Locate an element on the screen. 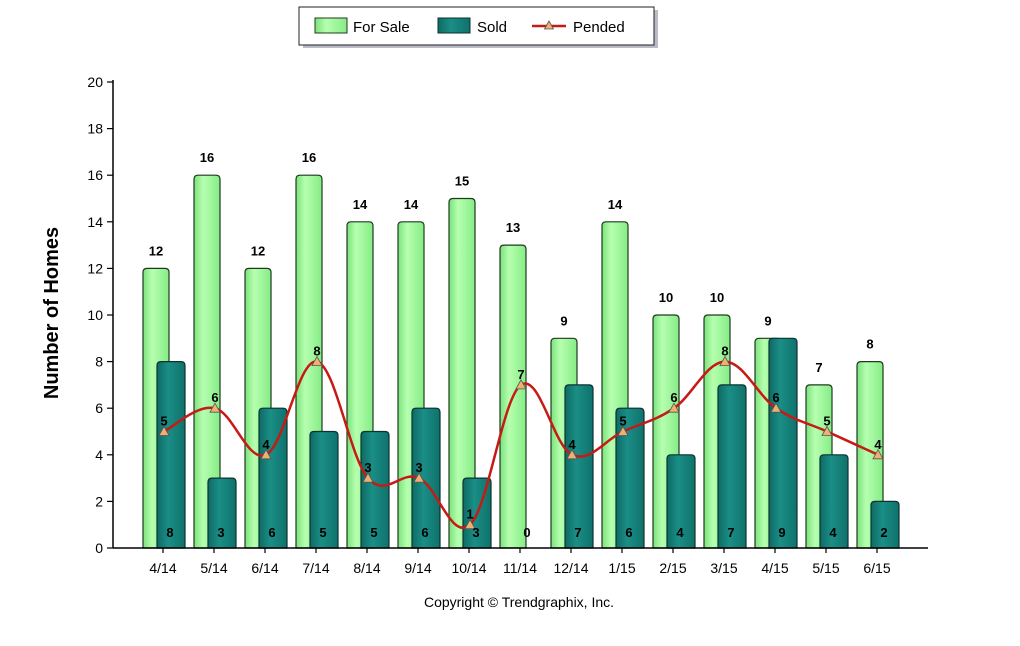 The height and width of the screenshot is (646, 1020). data-label-sold: 2 is located at coordinates (883, 532).